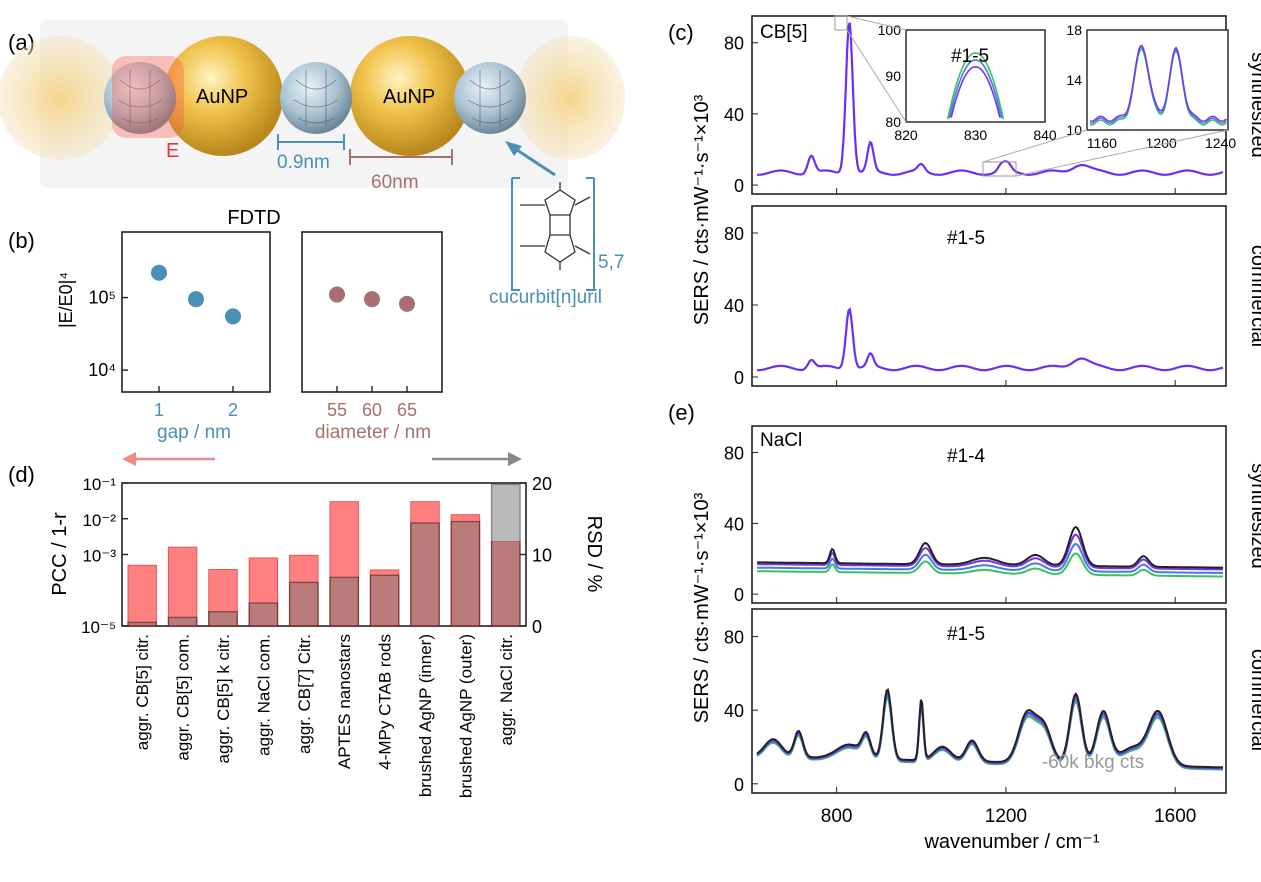 The height and width of the screenshot is (882, 1261). I want to click on c-bottom-side-label: commercial, so click(1254, 296).